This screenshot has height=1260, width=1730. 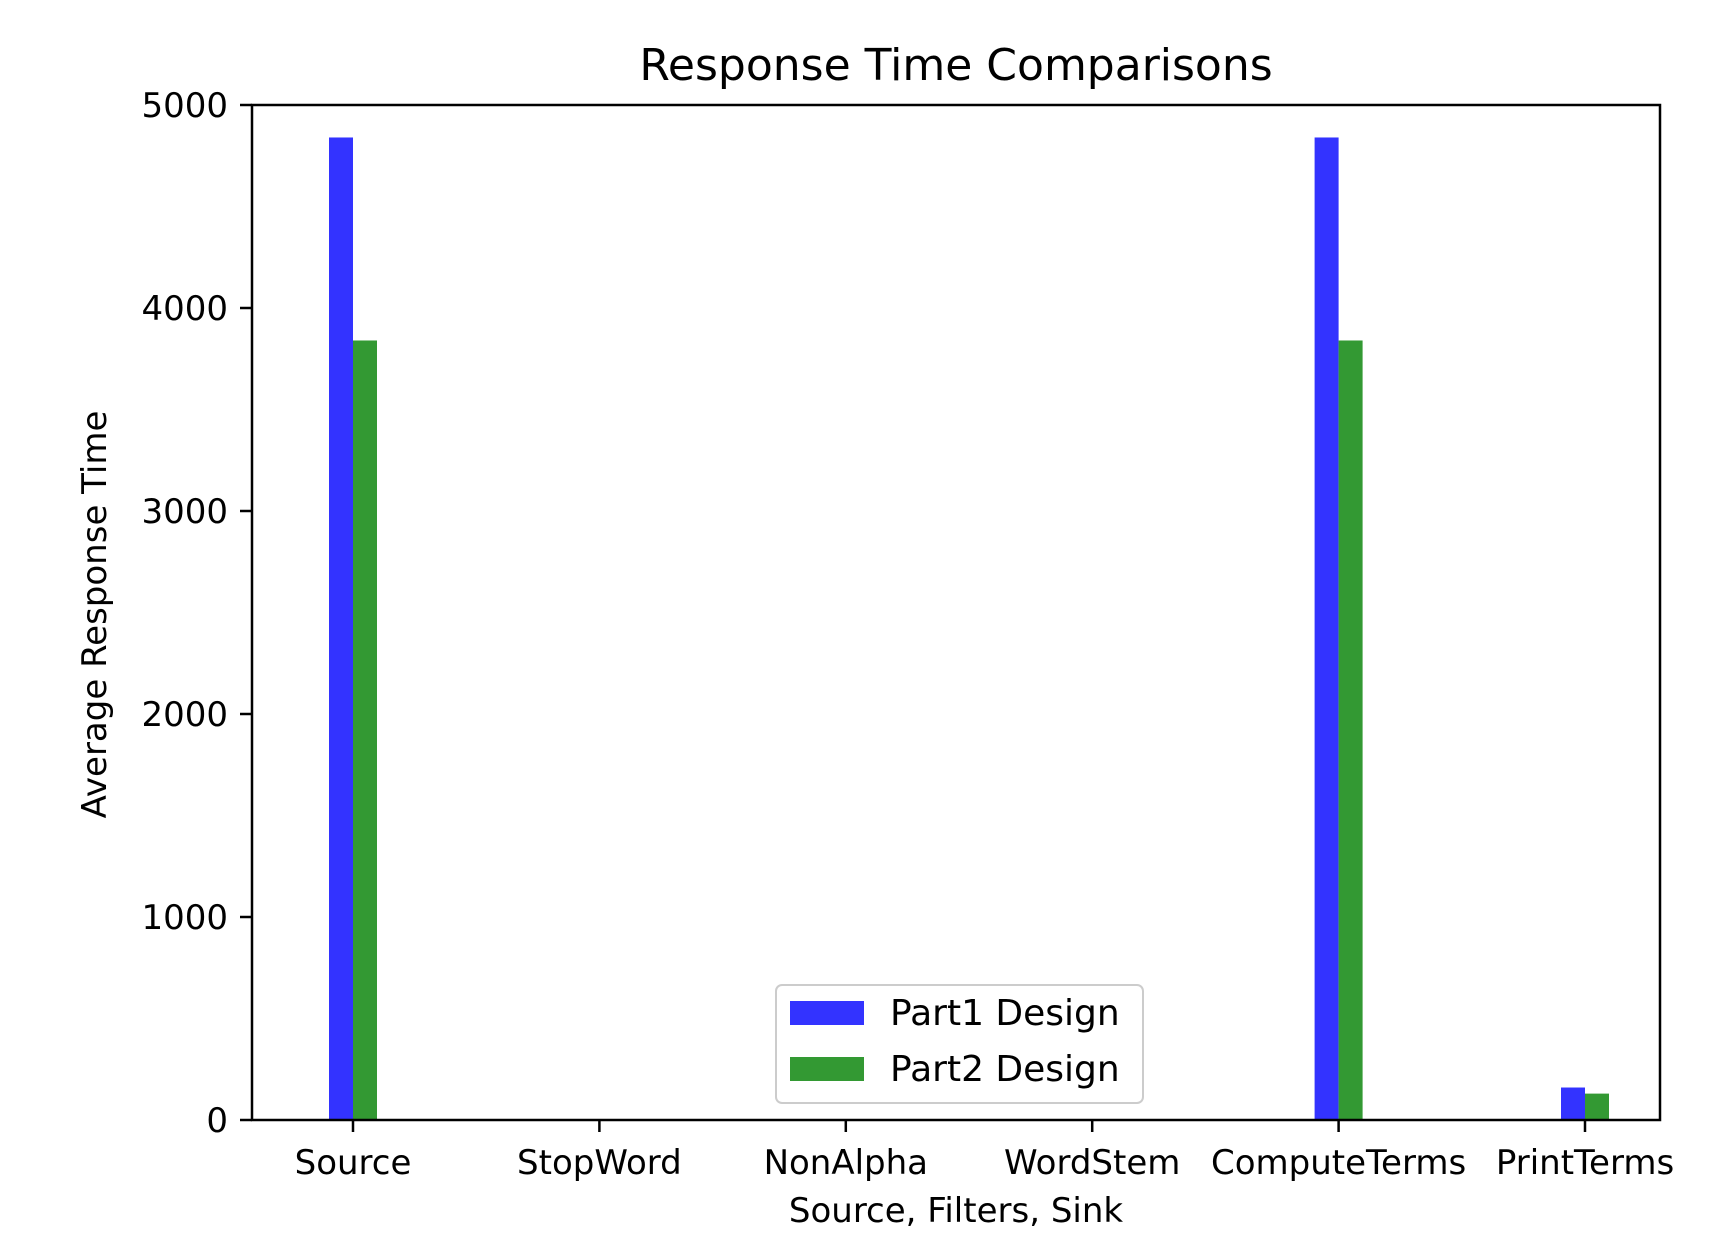 I want to click on legend-label: Part2 Design, so click(x=1005, y=1069).